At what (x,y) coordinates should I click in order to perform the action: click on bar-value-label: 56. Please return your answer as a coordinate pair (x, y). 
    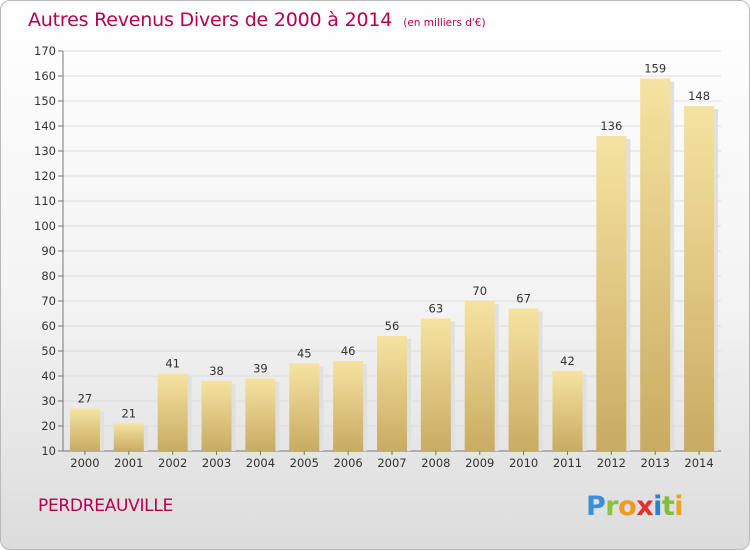
    Looking at the image, I should click on (392, 326).